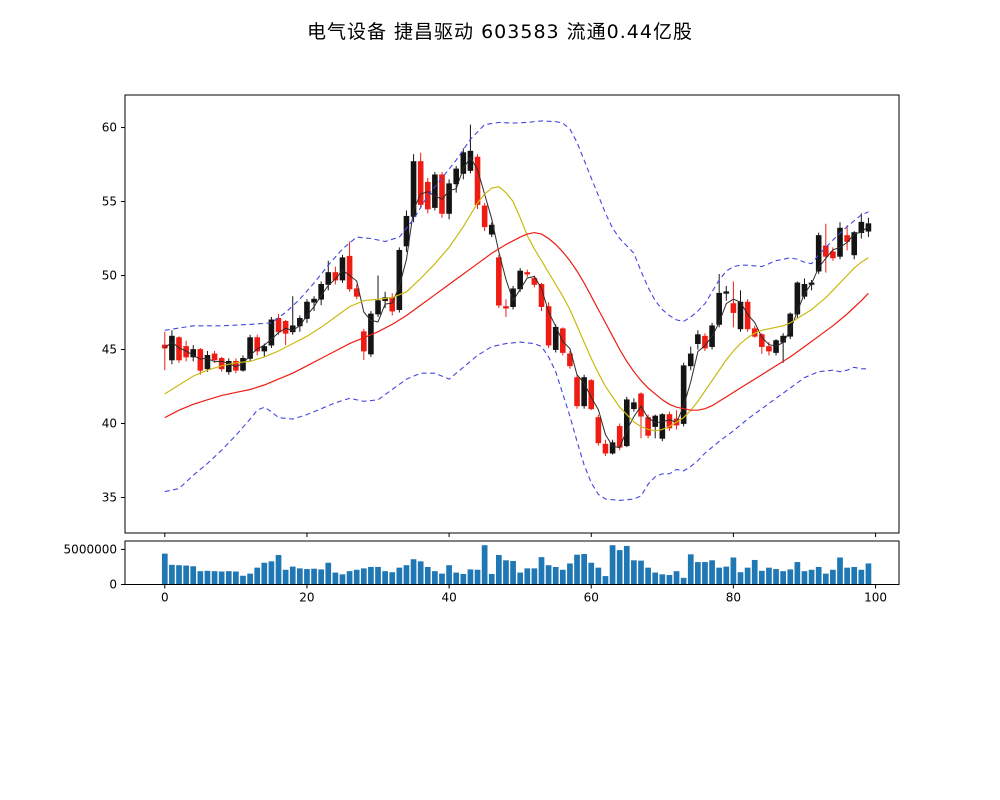 This screenshot has width=1000, height=800. Describe the element at coordinates (113, 585) in the screenshot. I see `volume-y-tick-label: 0` at that location.